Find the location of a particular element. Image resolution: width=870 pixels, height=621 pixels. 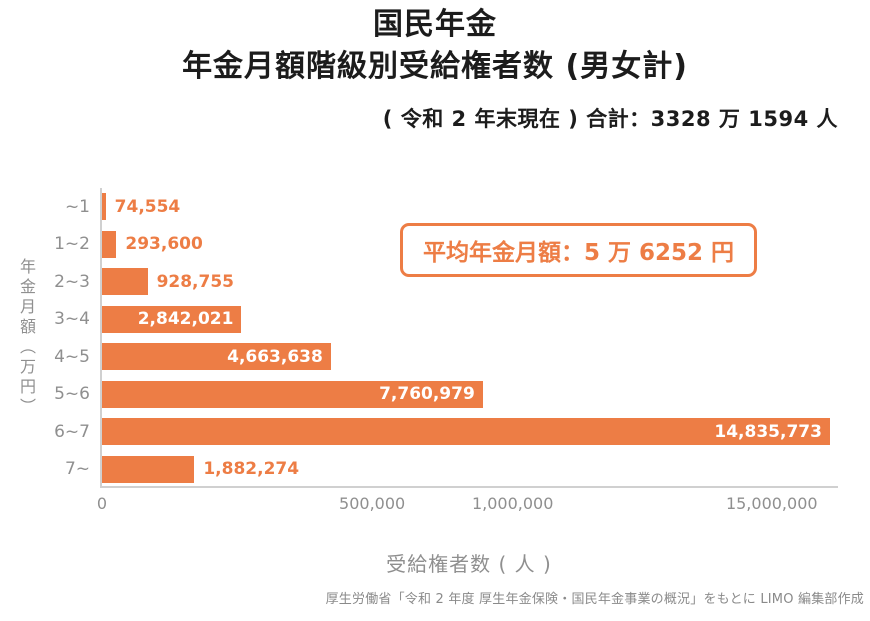

bar-row: 6~7 14,835,773 is located at coordinates (446, 432).